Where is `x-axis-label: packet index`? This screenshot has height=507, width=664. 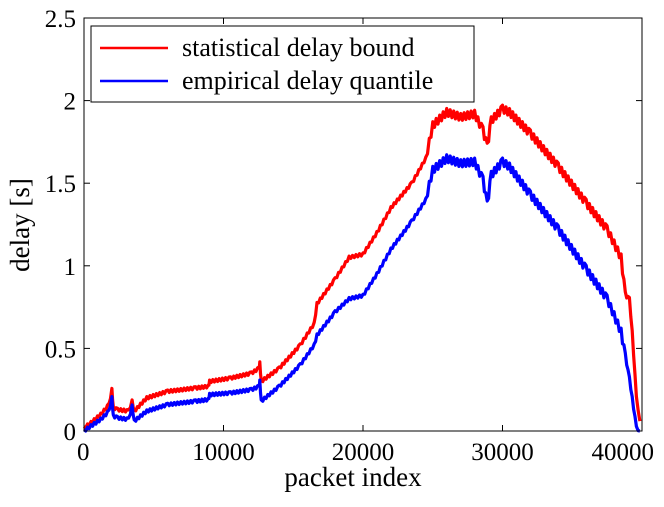
x-axis-label: packet index is located at coordinates (353, 477).